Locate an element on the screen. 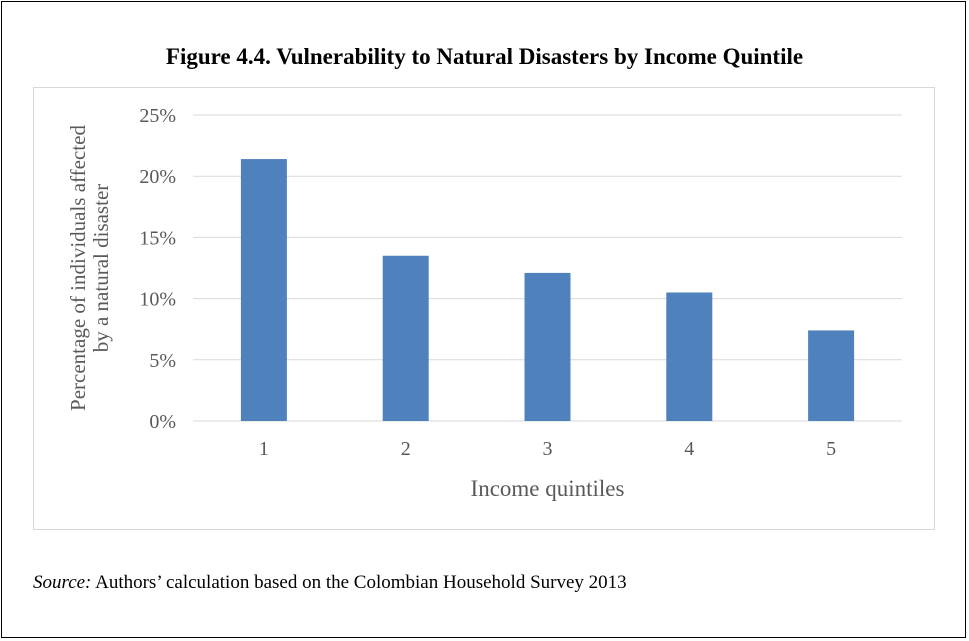 Image resolution: width=969 pixels, height=641 pixels. y-axis-label-line1: Percentage of individuals affected is located at coordinates (78, 268).